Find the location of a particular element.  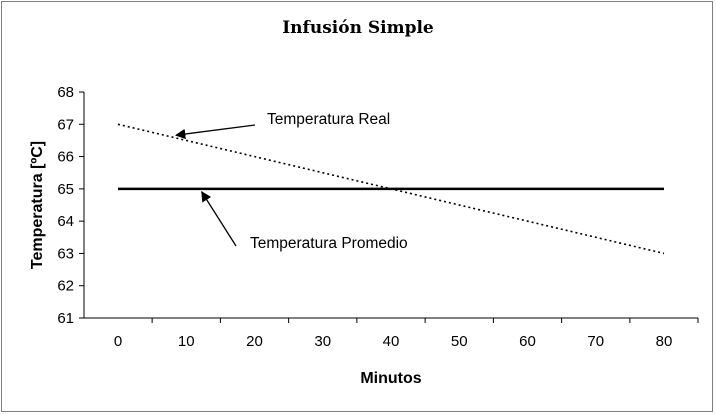

x-axis-label: Minutos is located at coordinates (390, 378).